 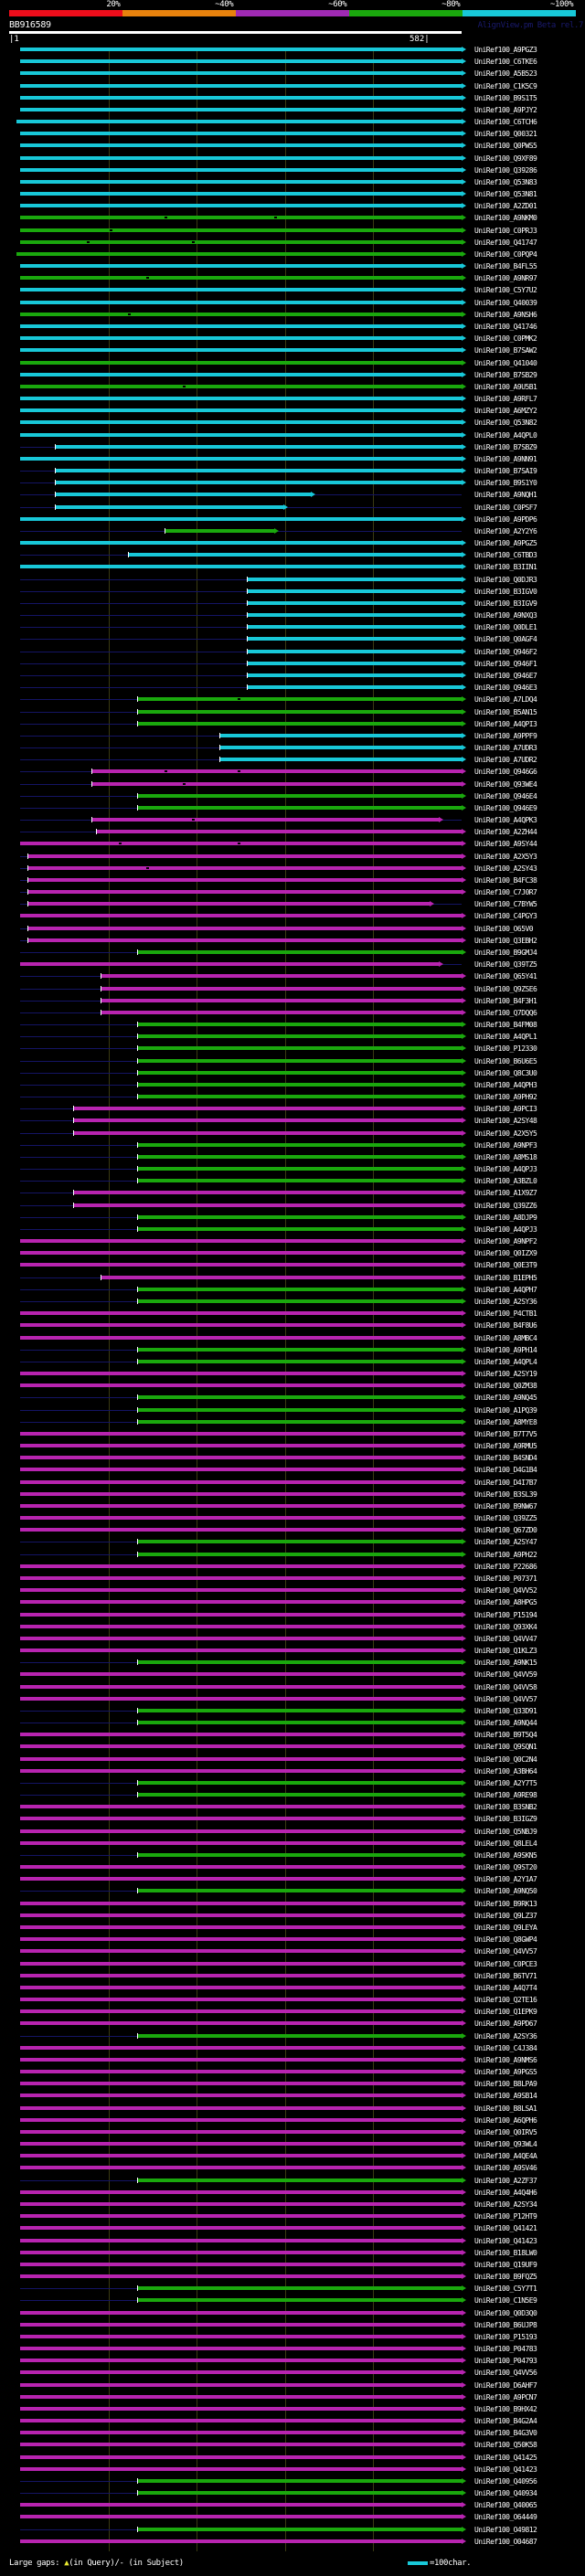 What do you see at coordinates (506, 543) in the screenshot?
I see `hit-label: UniRef100_A9PGZ5` at bounding box center [506, 543].